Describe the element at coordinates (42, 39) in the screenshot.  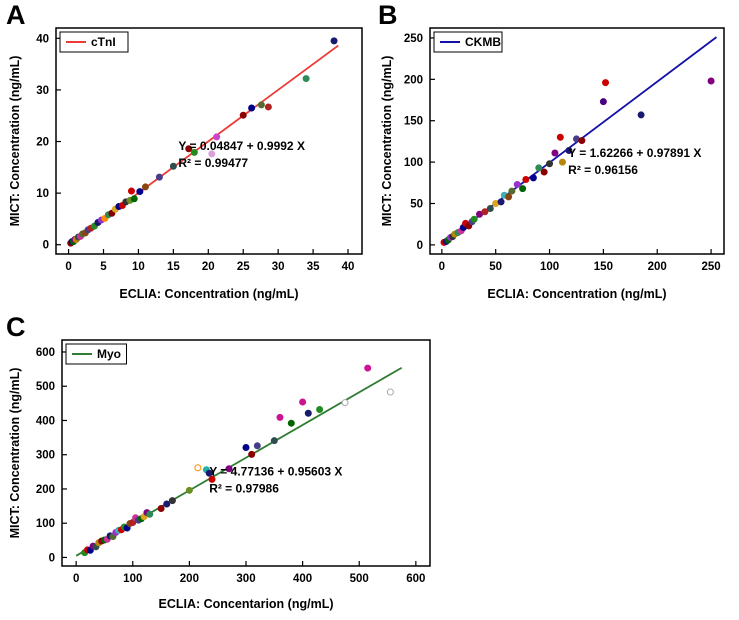
I see `y-tick-label: 40` at that location.